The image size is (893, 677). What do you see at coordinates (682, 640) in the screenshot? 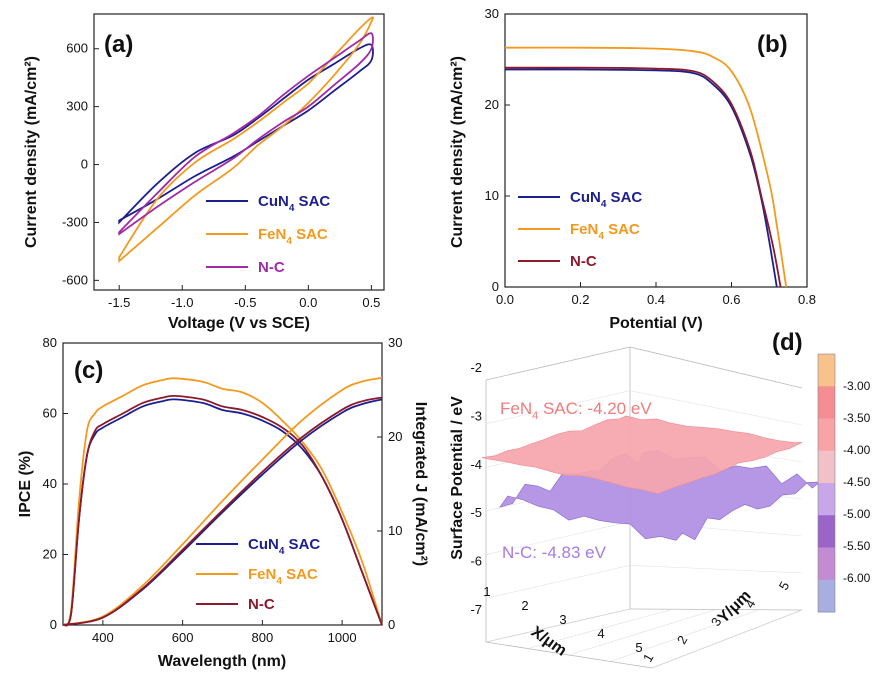
I see `y-tick-label: 2` at bounding box center [682, 640].